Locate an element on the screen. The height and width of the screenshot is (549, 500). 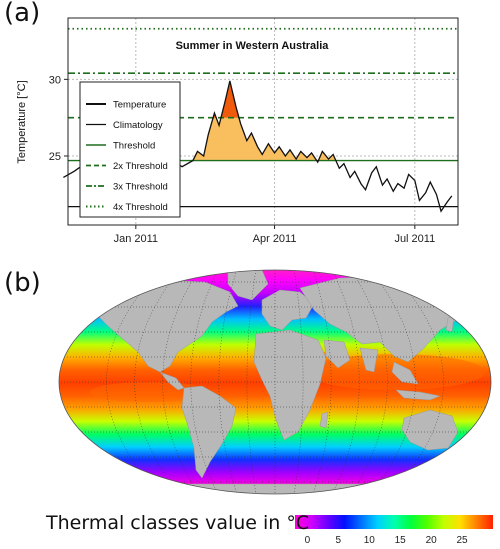
colorbar-tick-label: 5 is located at coordinates (339, 540).